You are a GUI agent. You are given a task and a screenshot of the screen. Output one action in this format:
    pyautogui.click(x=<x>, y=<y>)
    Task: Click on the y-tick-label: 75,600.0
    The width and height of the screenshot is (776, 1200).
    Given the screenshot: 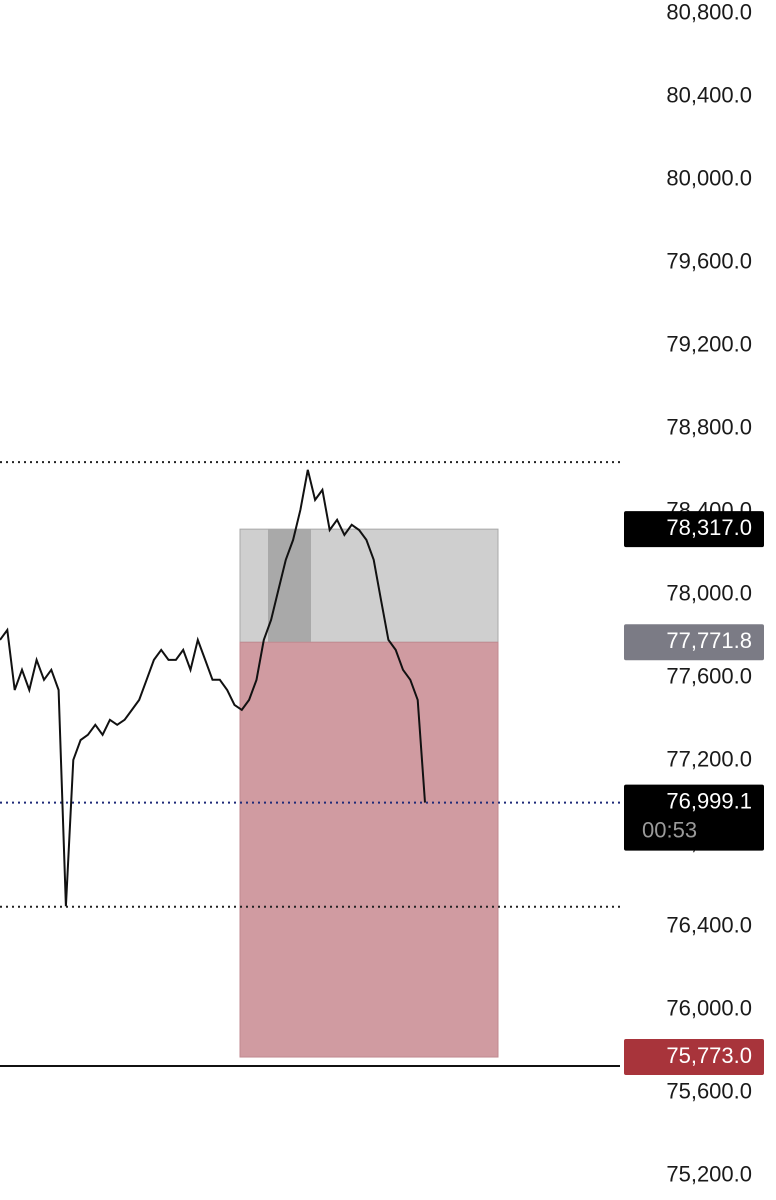 What is the action you would take?
    pyautogui.click(x=709, y=1091)
    